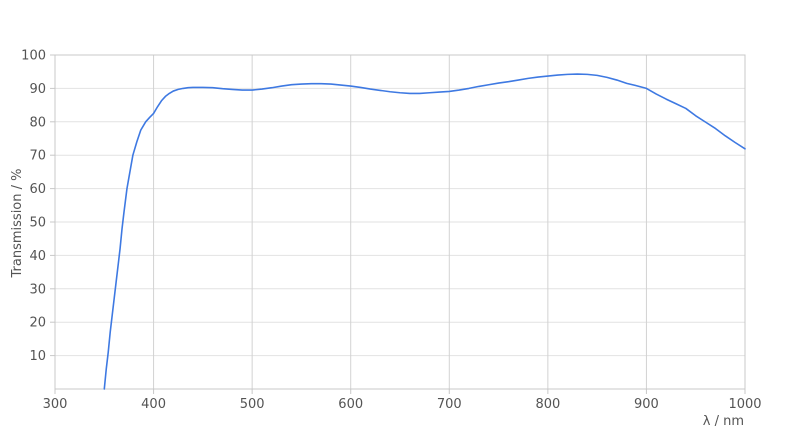 Image resolution: width=800 pixels, height=446 pixels. What do you see at coordinates (55, 404) in the screenshot?
I see `x-tick-label: 300` at bounding box center [55, 404].